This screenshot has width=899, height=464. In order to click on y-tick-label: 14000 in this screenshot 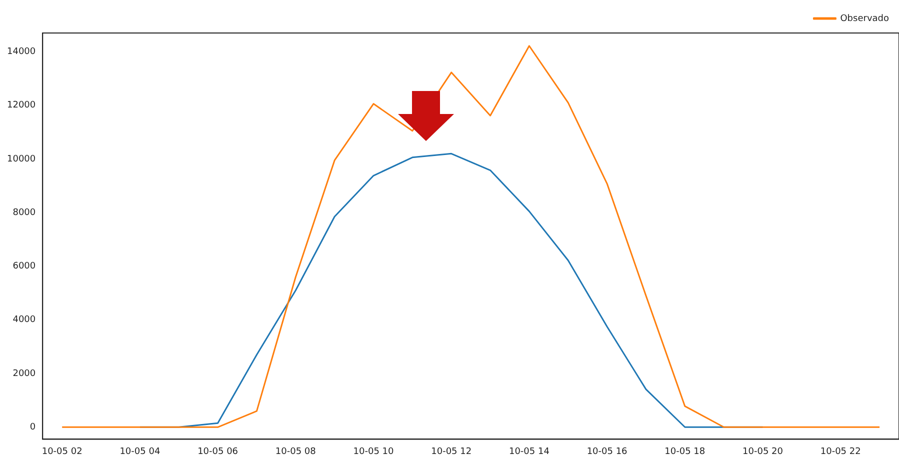, I will do `click(21, 52)`.